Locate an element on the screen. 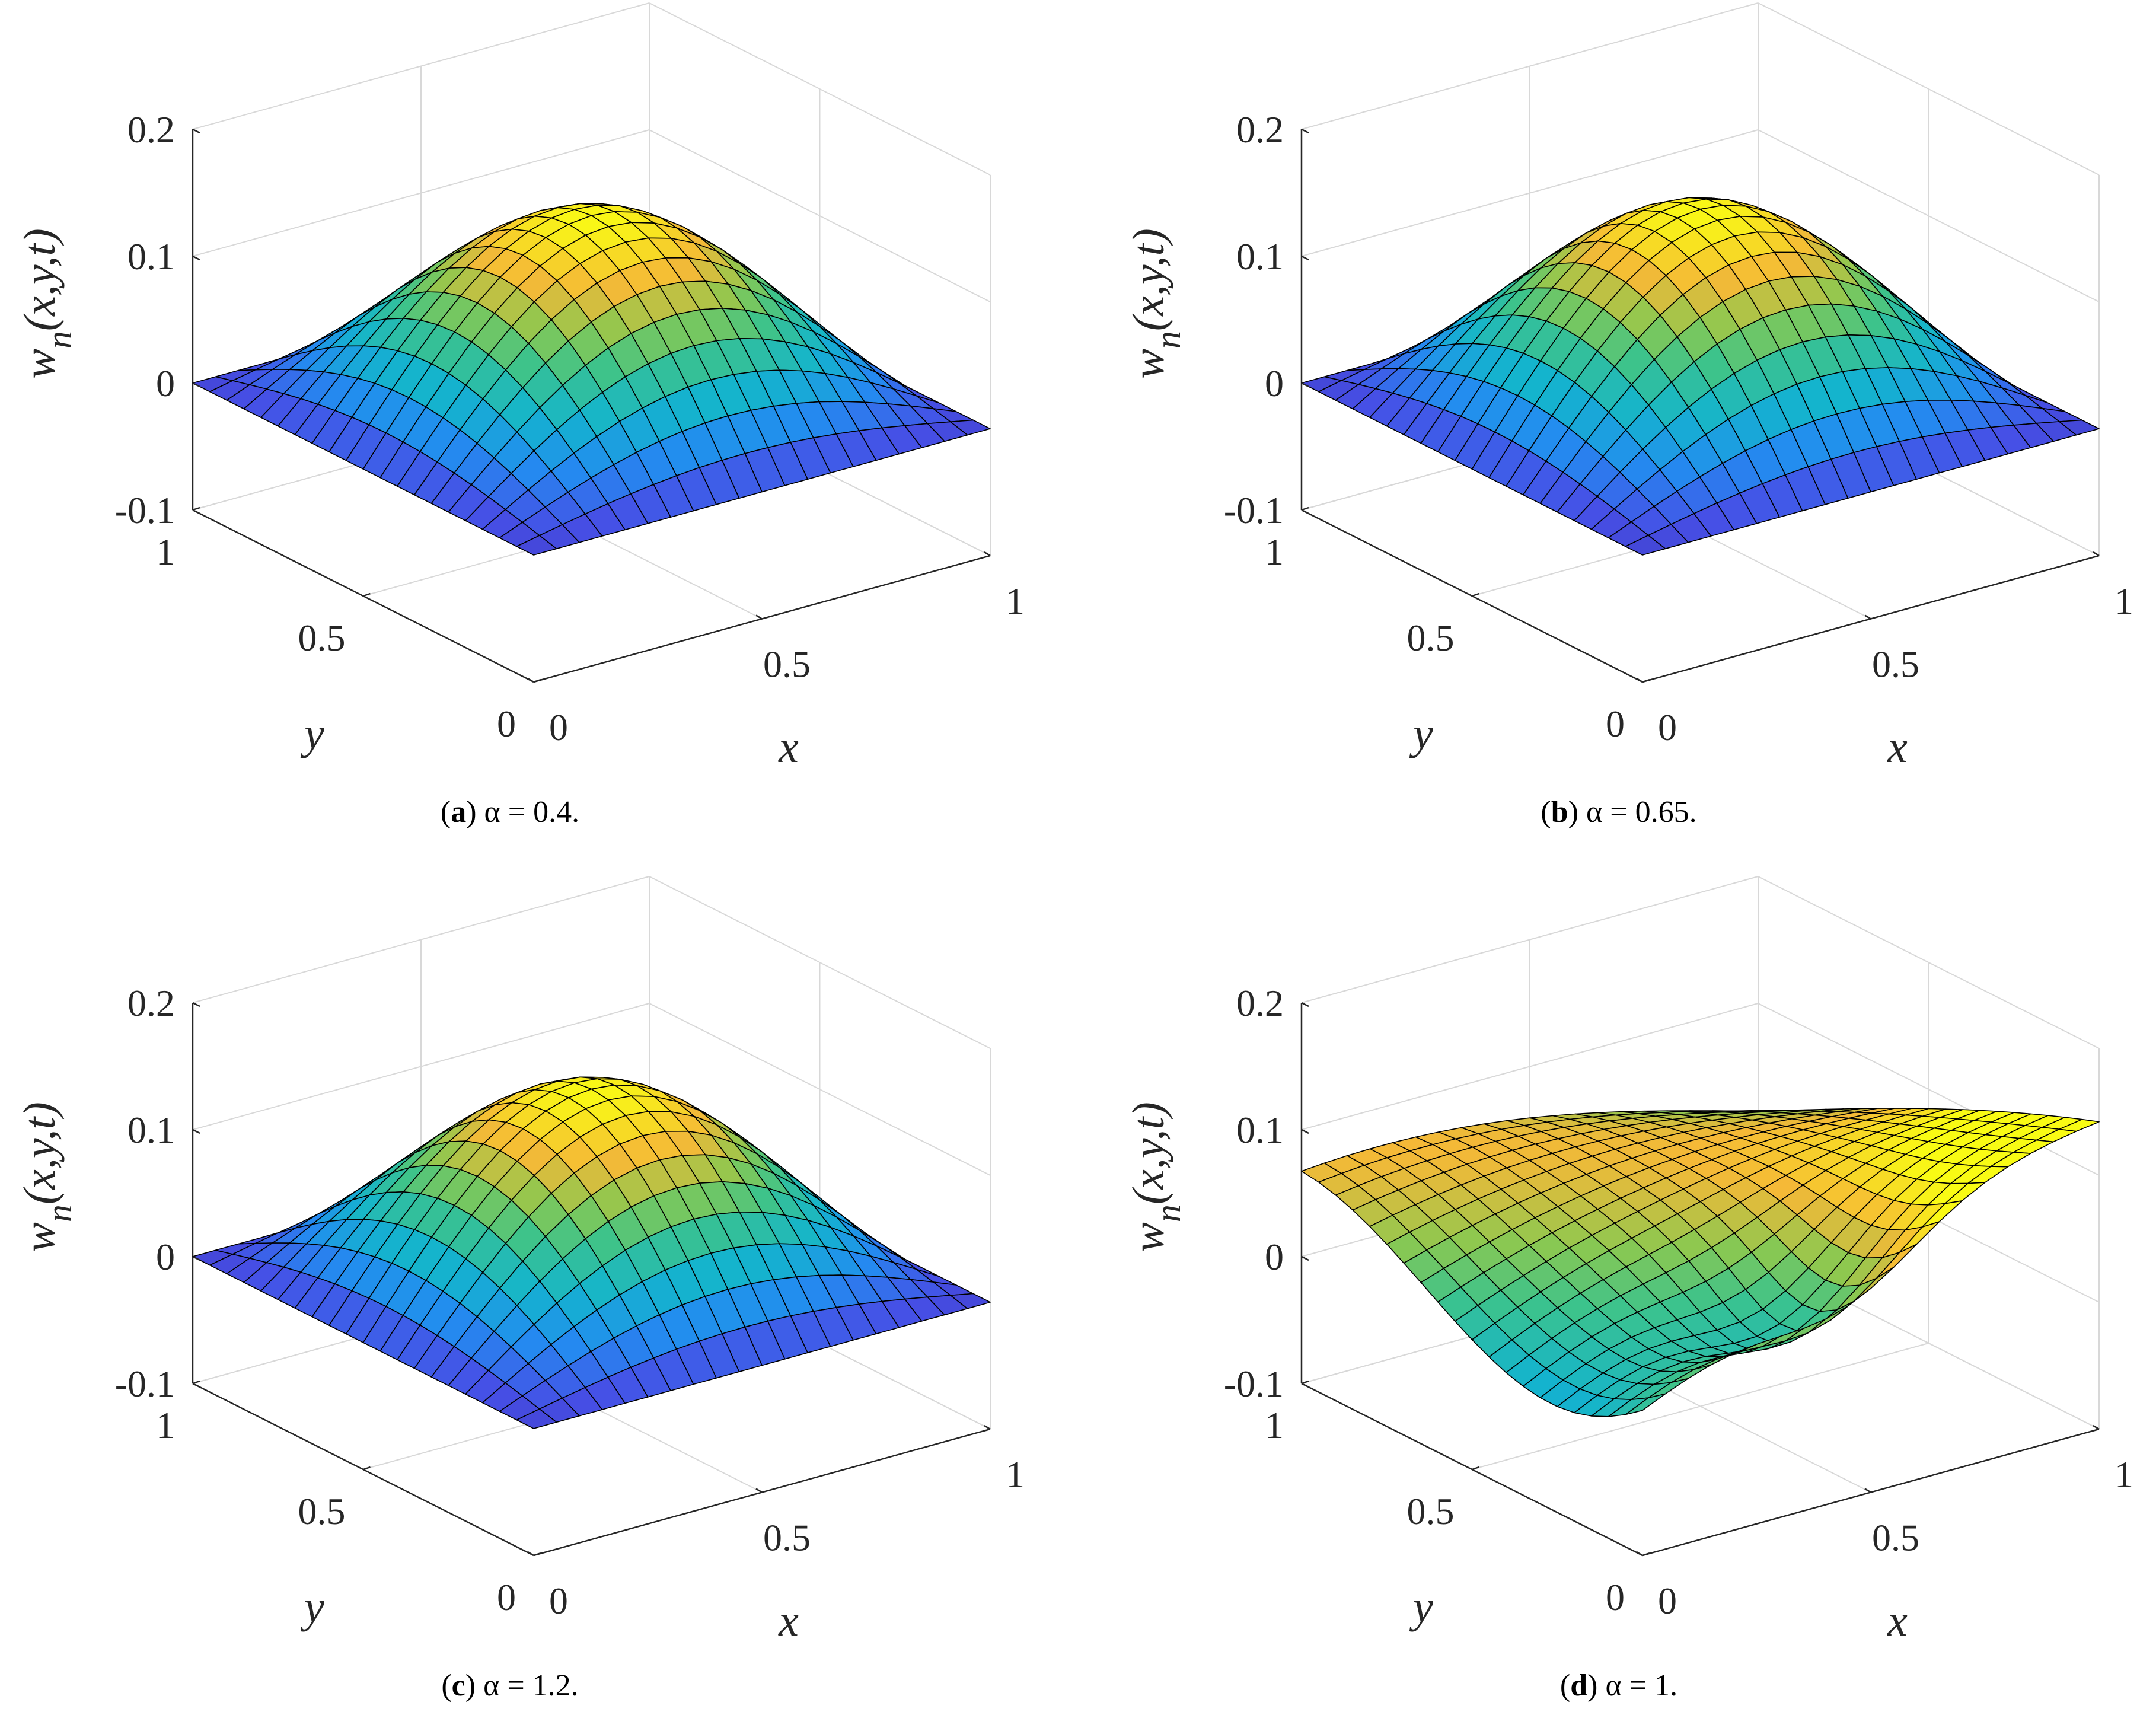  grid-line is located at coordinates (1700, 1406).